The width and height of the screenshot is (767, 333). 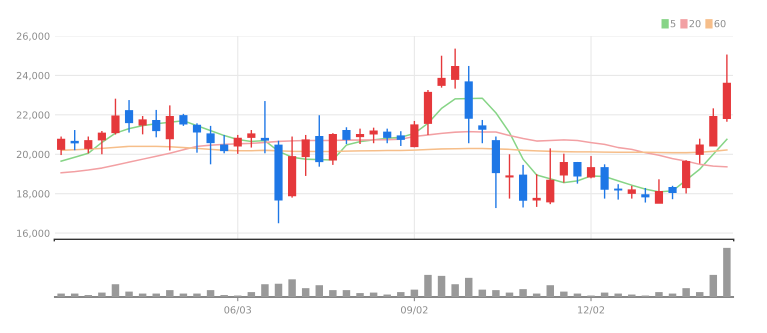 I want to click on y-tick-label: 22,000, so click(x=33, y=115).